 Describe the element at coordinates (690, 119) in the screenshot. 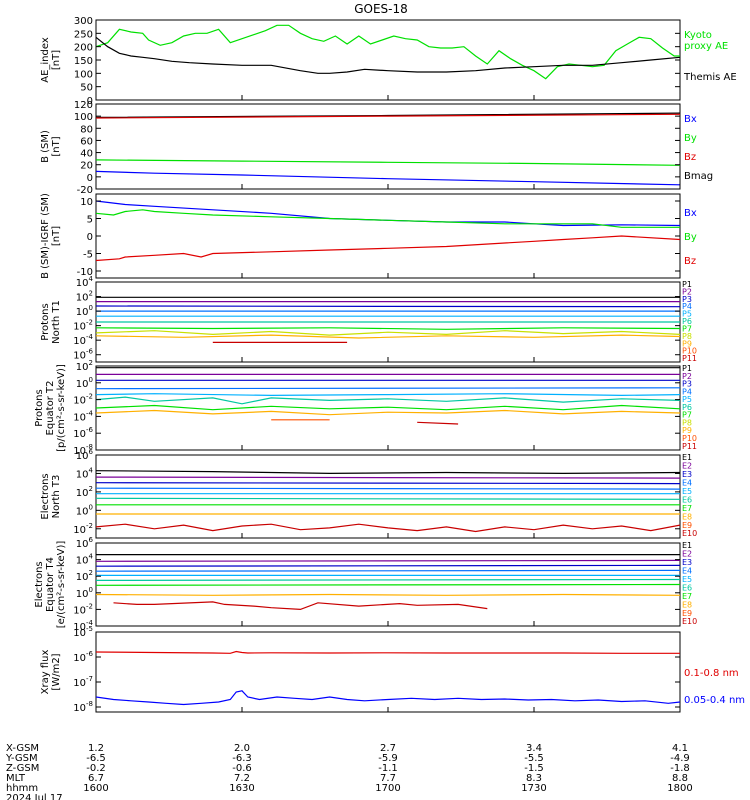

I see `legend-label: Bx` at that location.